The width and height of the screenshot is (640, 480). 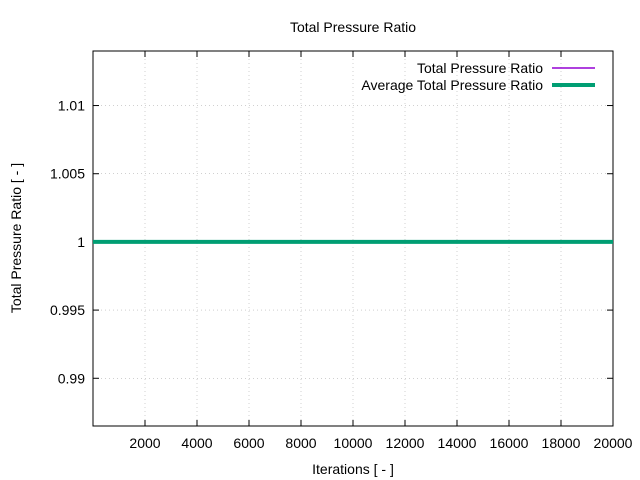 What do you see at coordinates (353, 27) in the screenshot?
I see `chart-title: Total Pressure Ratio` at bounding box center [353, 27].